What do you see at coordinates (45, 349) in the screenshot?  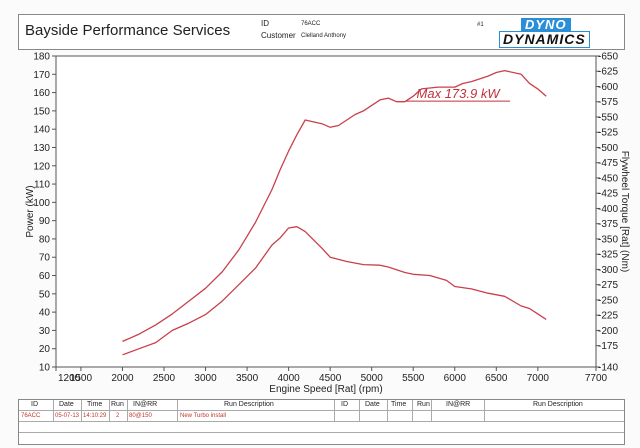 I see `y-left-tick-label: 20` at bounding box center [45, 349].